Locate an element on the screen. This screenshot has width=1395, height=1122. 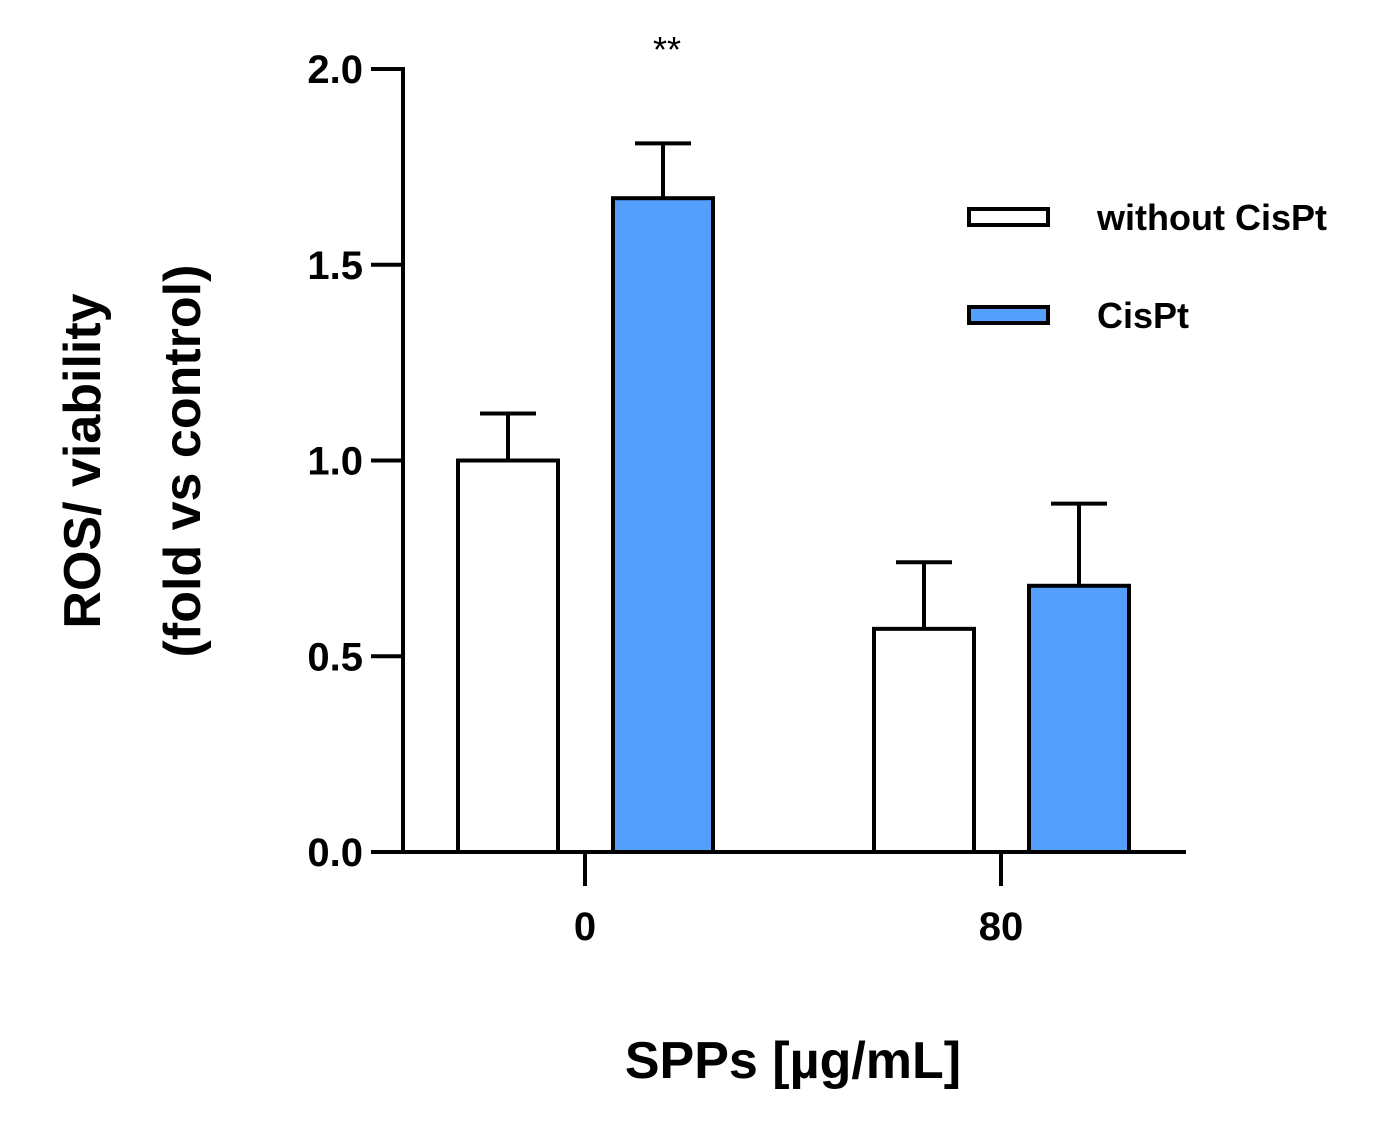
x-tick-label: 0 is located at coordinates (585, 927).